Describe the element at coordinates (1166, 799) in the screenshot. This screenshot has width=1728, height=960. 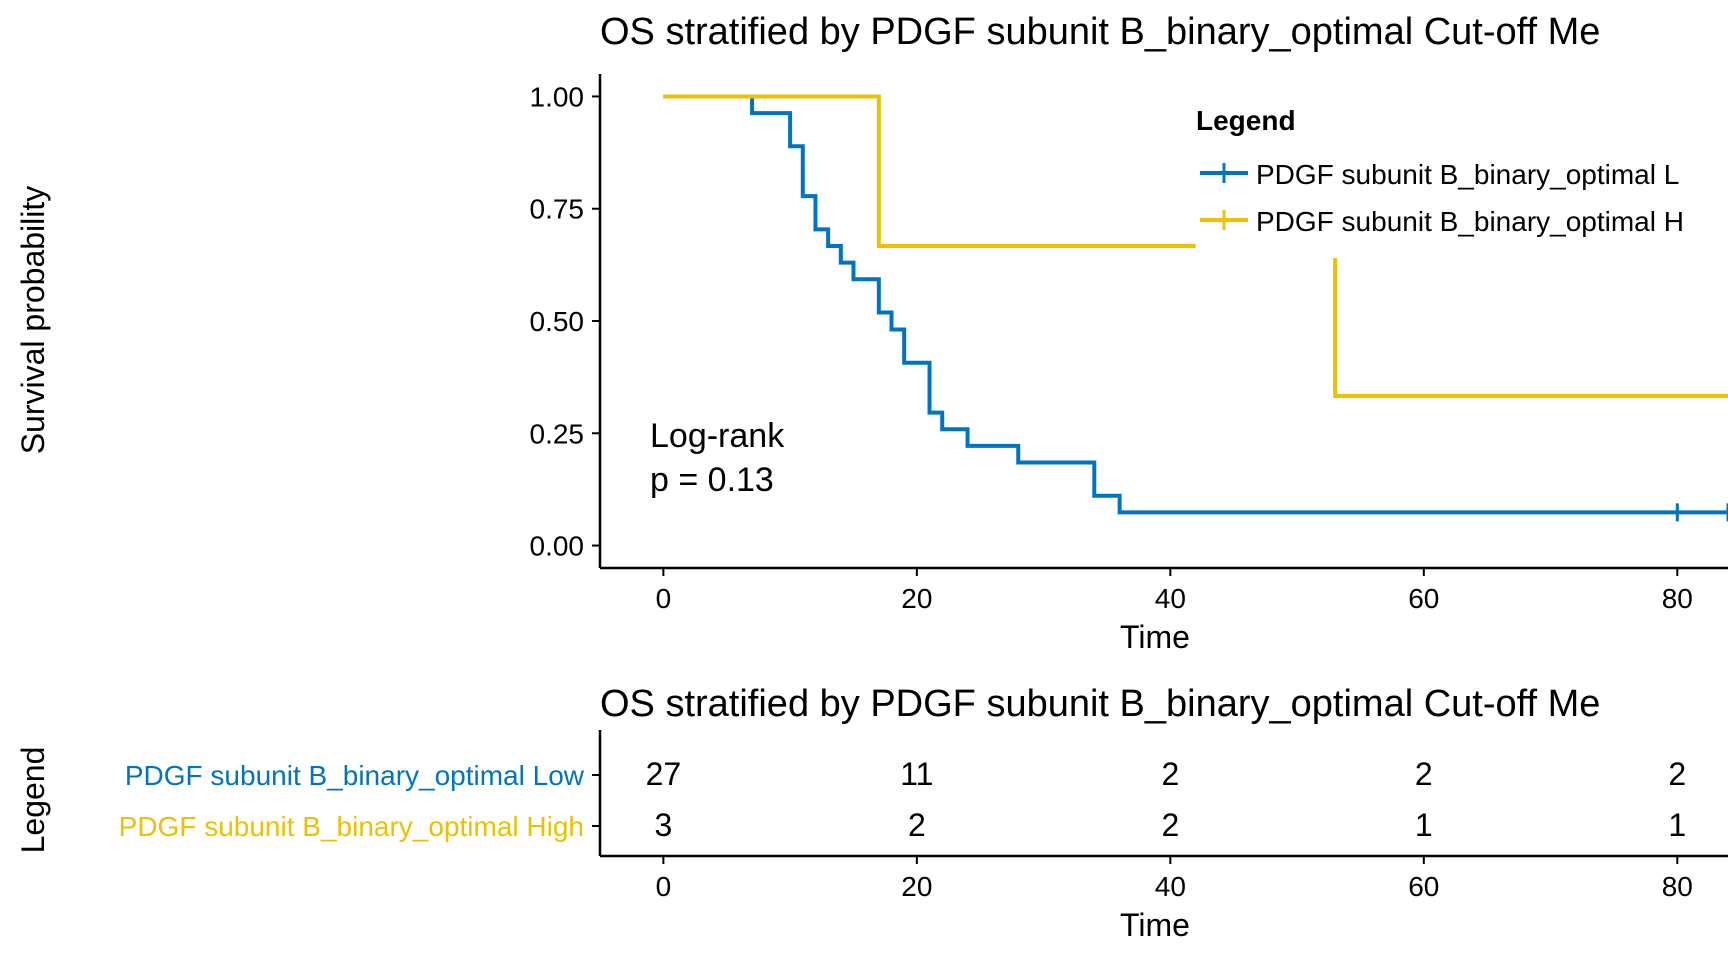
I see `risk-values: 27 11 2 2 23 2 2 1 1` at that location.